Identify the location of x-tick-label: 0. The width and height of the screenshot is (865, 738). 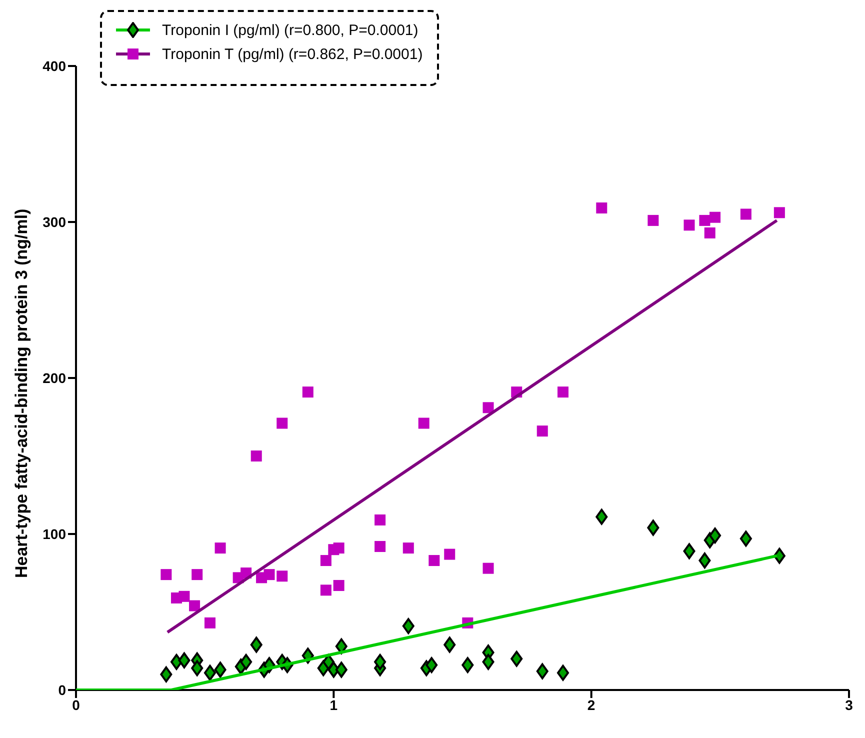
(76, 704).